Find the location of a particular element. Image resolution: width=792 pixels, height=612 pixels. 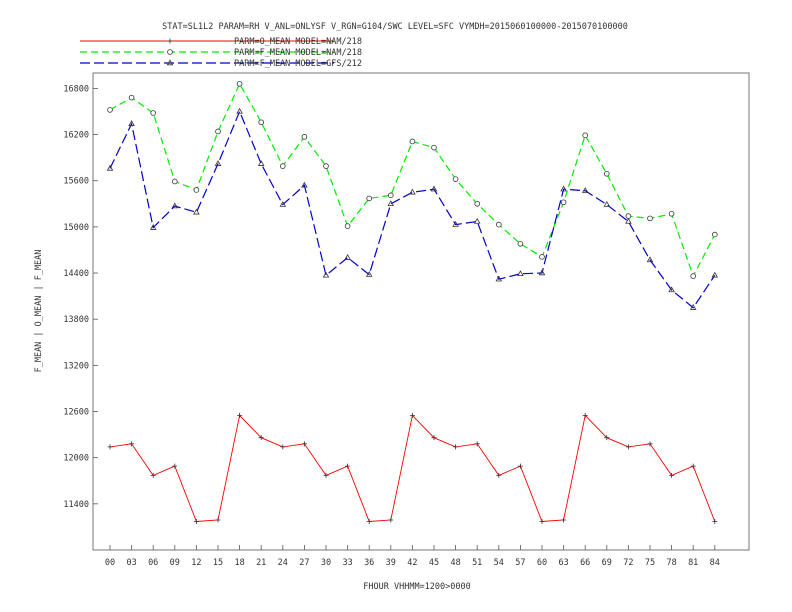

x-tick-label: 48 is located at coordinates (455, 563).